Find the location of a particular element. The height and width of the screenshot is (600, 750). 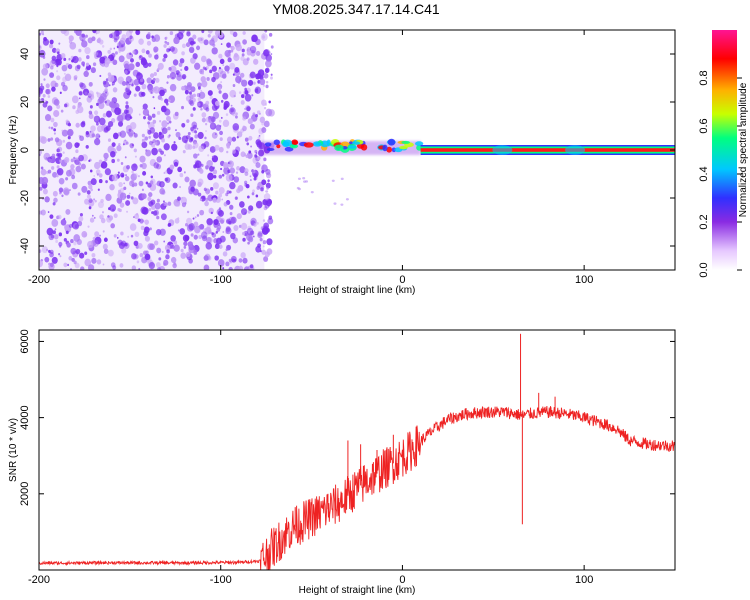

colorbar-gradient is located at coordinates (724, 150).